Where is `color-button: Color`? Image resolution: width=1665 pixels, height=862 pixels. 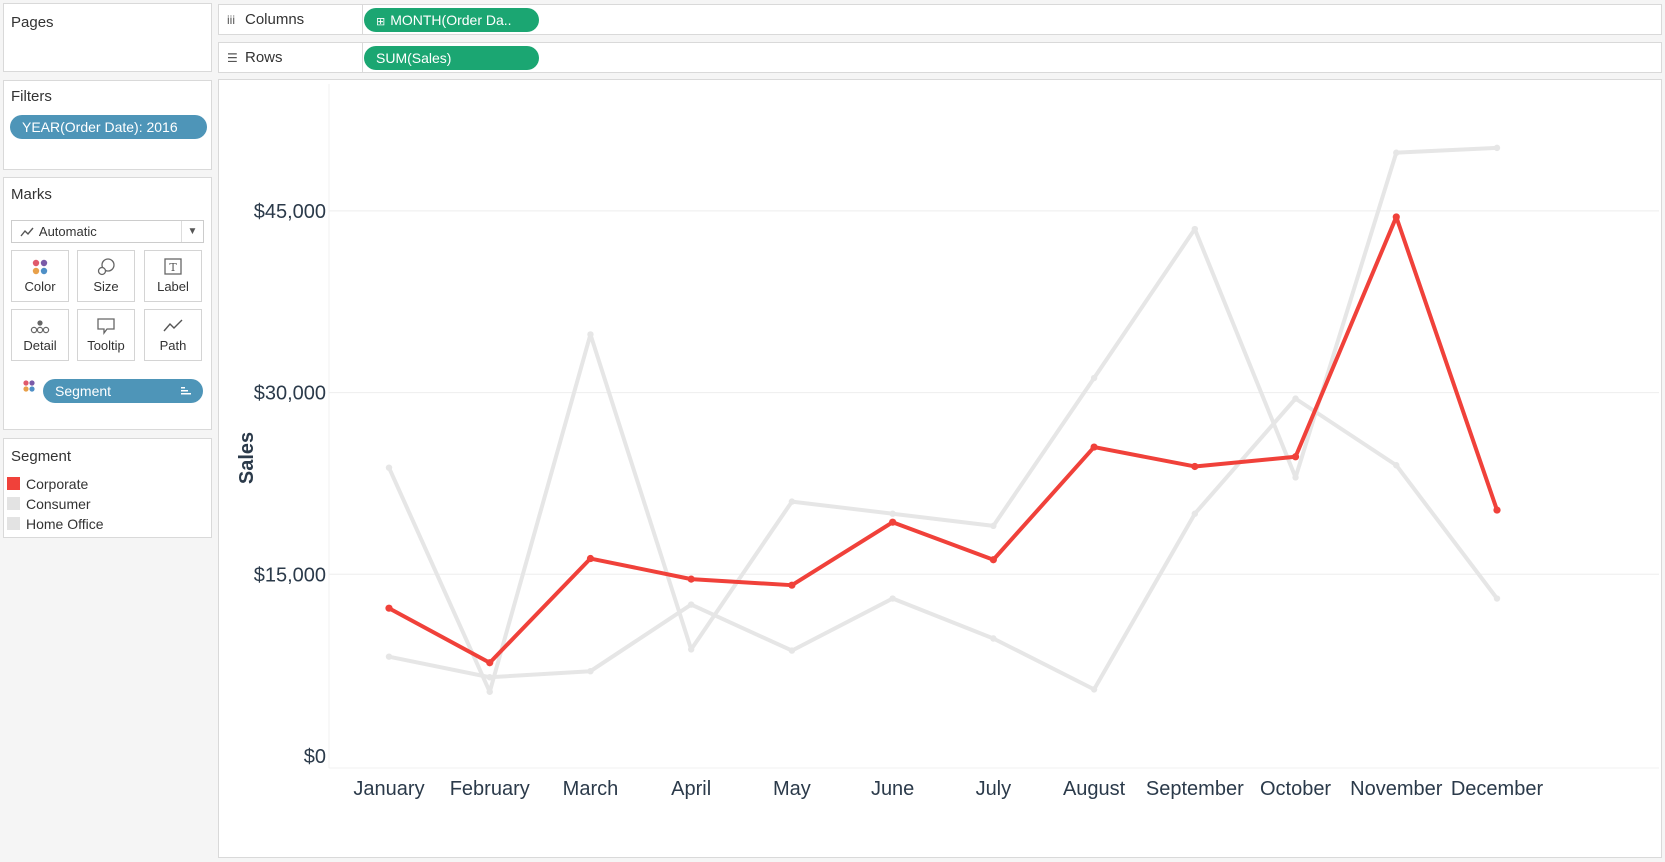
color-button: Color is located at coordinates (40, 276).